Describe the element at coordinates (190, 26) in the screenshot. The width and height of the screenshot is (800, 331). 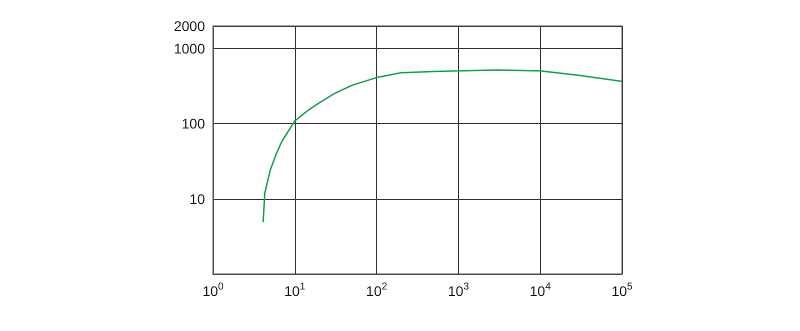
I see `y-tick-label: 2000` at that location.